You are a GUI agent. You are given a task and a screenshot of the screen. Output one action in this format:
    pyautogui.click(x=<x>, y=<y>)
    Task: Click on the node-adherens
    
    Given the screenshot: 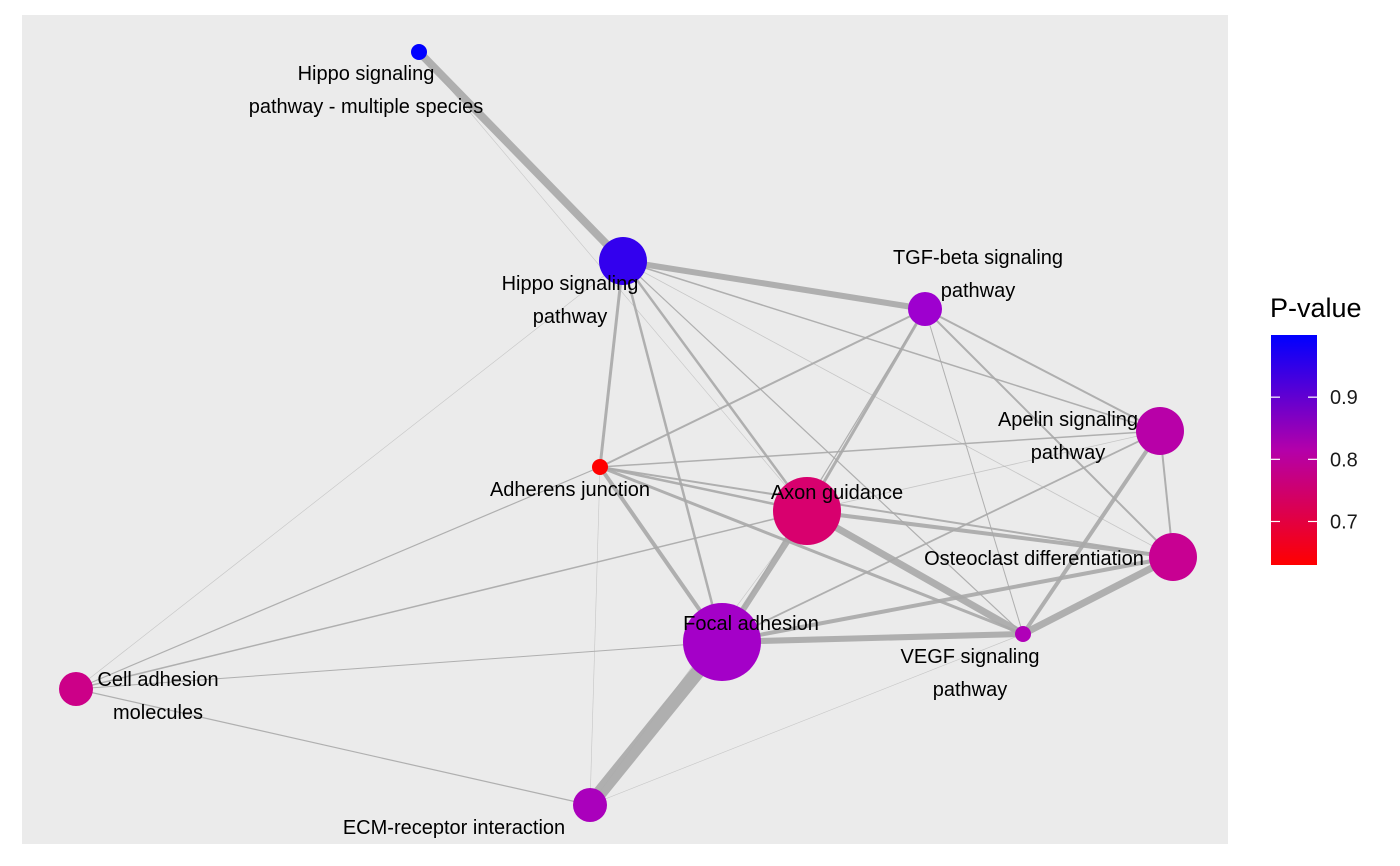 What is the action you would take?
    pyautogui.click(x=600, y=467)
    